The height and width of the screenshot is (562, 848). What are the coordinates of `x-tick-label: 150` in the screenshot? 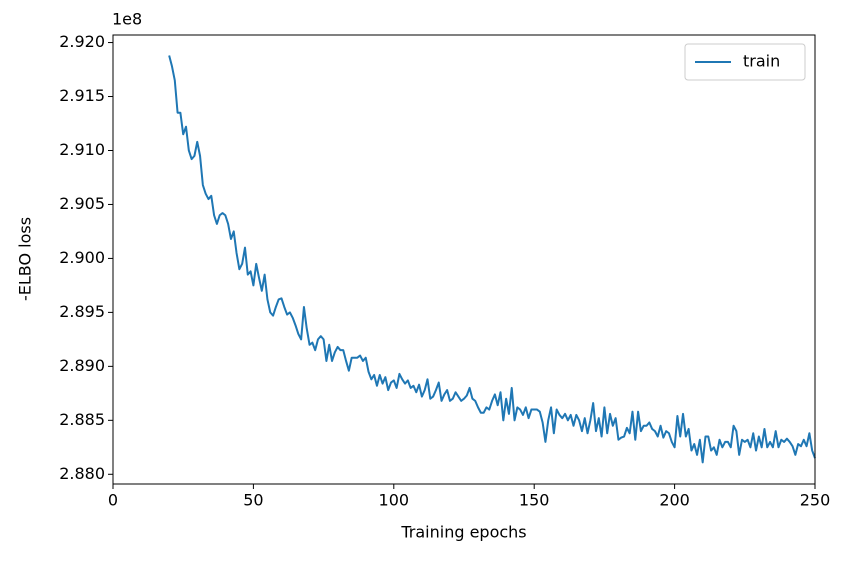 It's located at (534, 500).